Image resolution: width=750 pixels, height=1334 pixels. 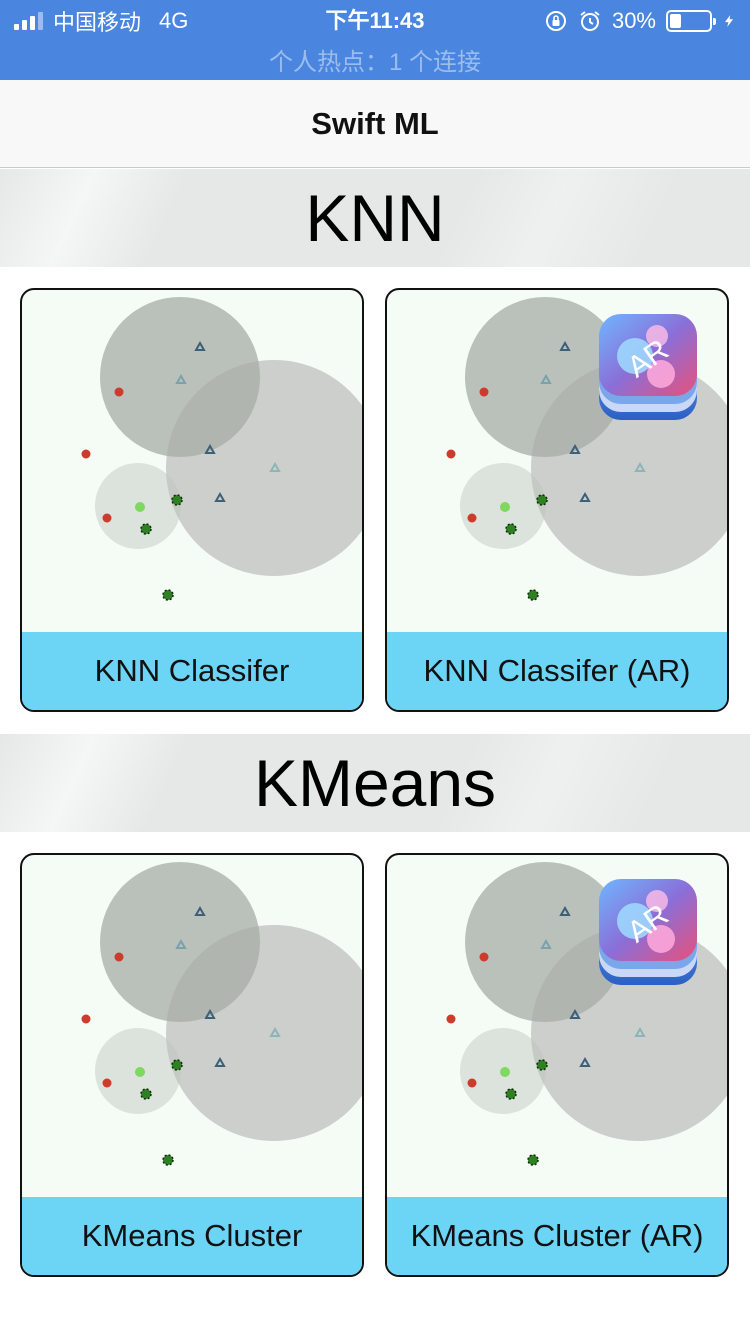 I want to click on page-title: Swift ML, so click(x=375, y=123).